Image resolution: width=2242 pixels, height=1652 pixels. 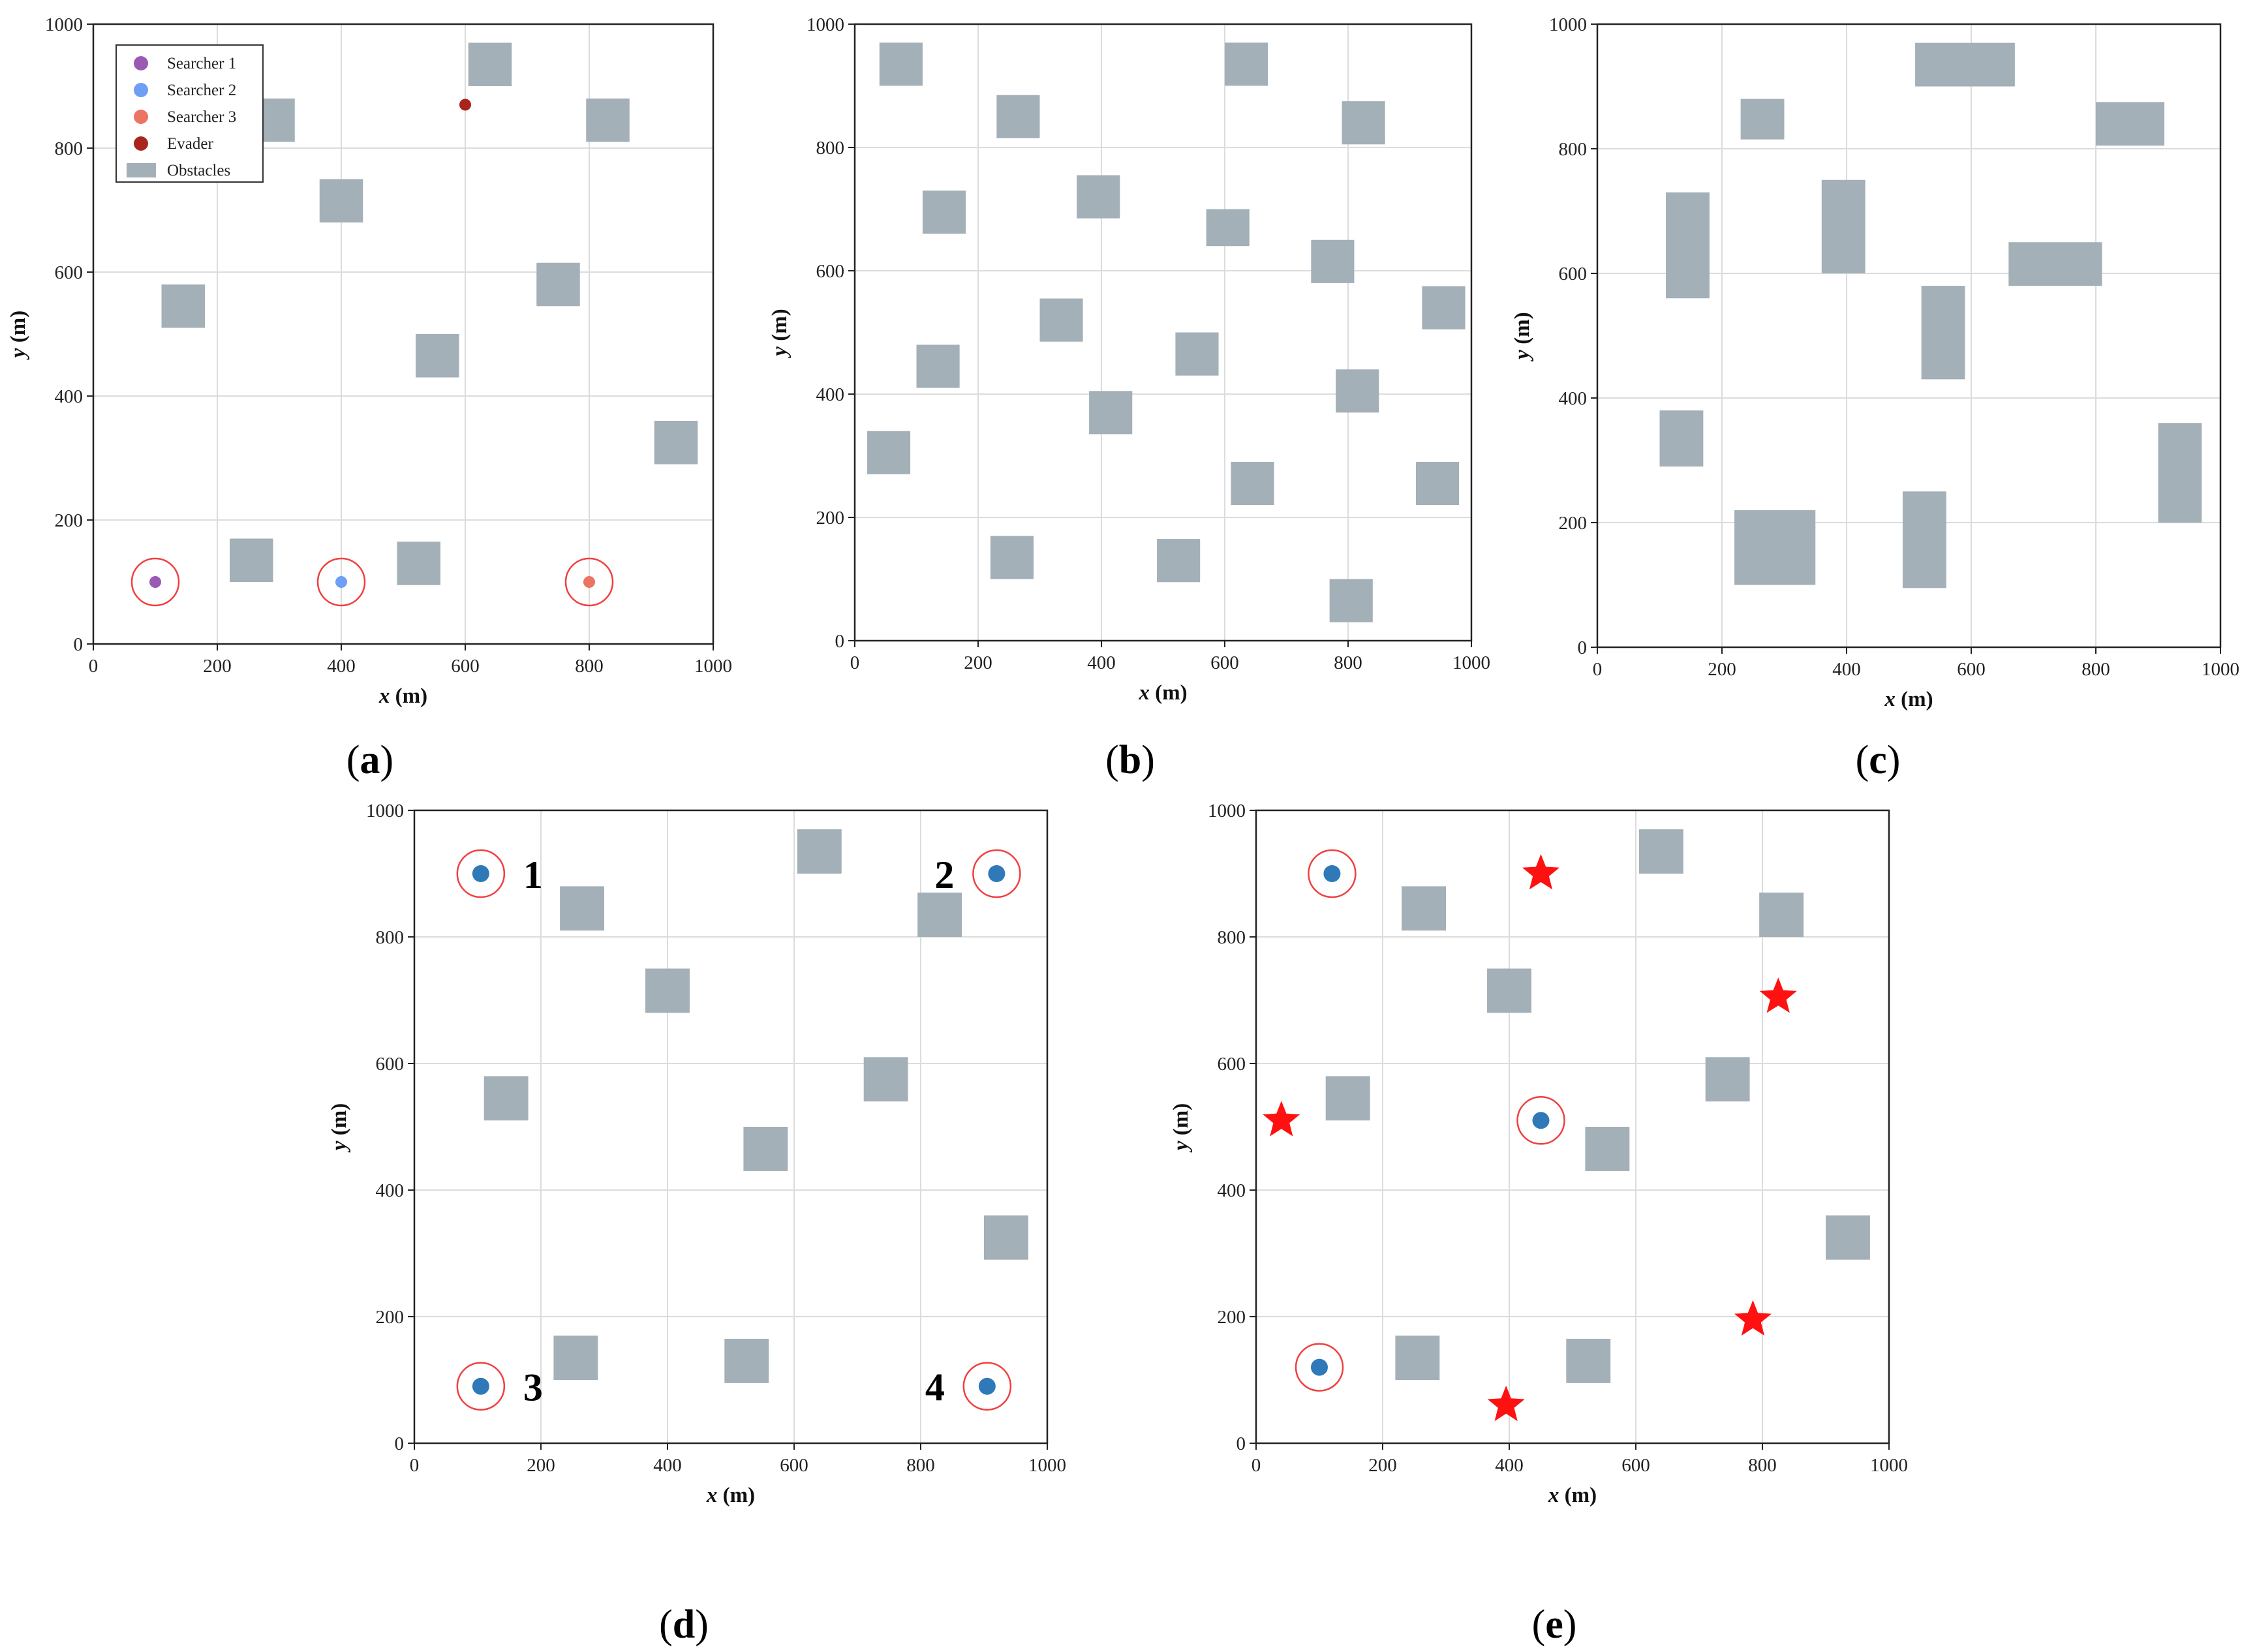 What do you see at coordinates (400, 1443) in the screenshot?
I see `y-tick-label: 0` at bounding box center [400, 1443].